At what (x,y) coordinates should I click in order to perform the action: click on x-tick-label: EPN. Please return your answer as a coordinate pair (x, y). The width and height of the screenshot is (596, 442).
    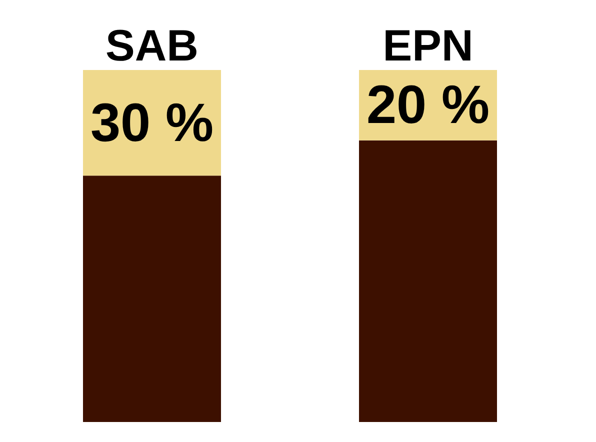
    Looking at the image, I should click on (428, 46).